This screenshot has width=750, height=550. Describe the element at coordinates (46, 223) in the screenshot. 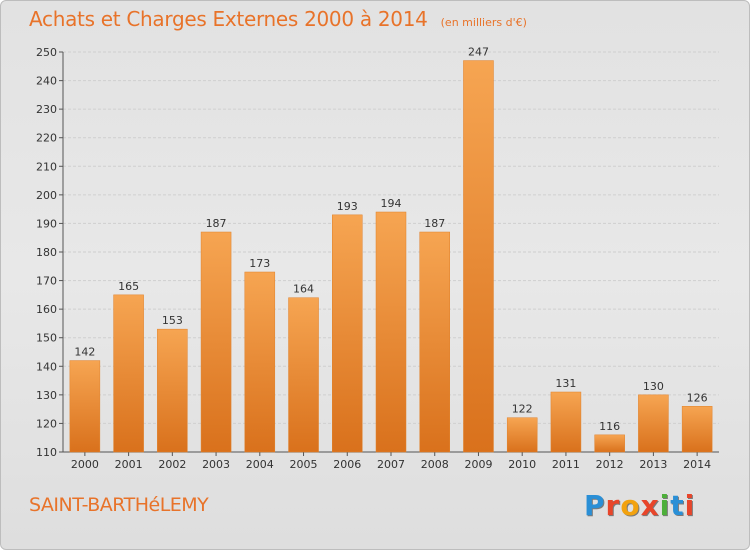

I see `y-tick-label: 190` at that location.